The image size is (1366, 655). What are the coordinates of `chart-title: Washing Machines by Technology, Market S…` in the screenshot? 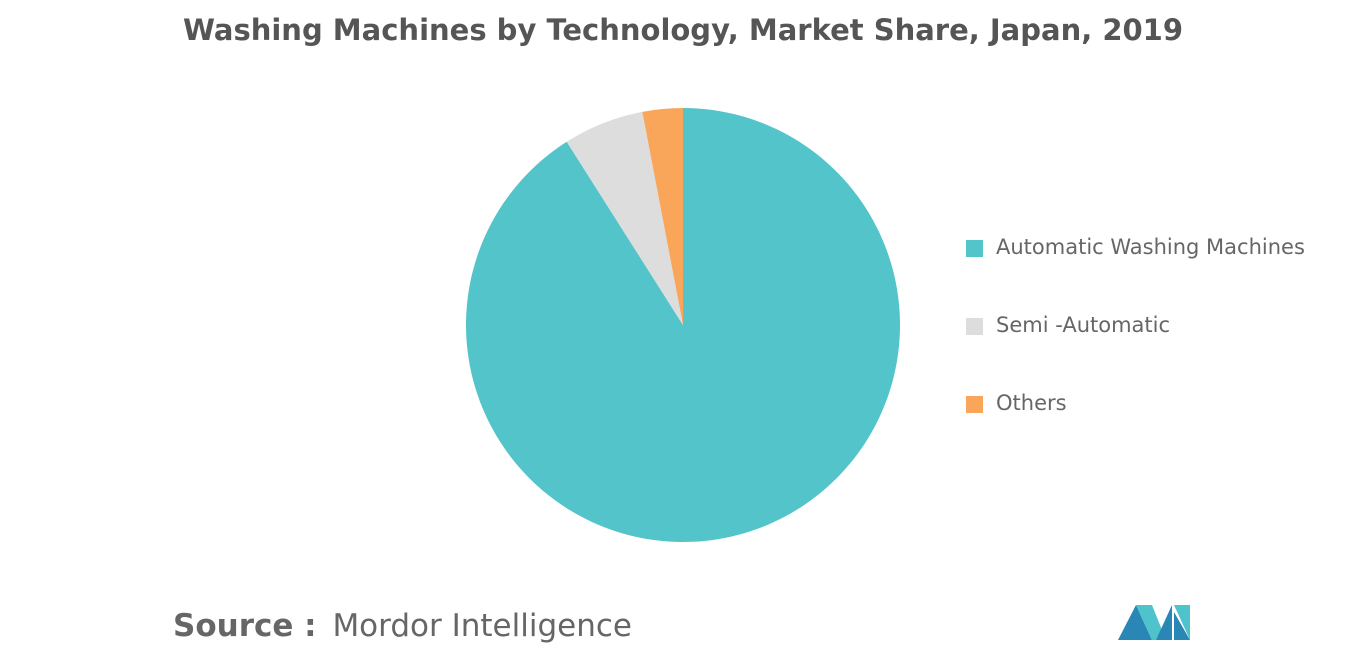 It's located at (683, 30).